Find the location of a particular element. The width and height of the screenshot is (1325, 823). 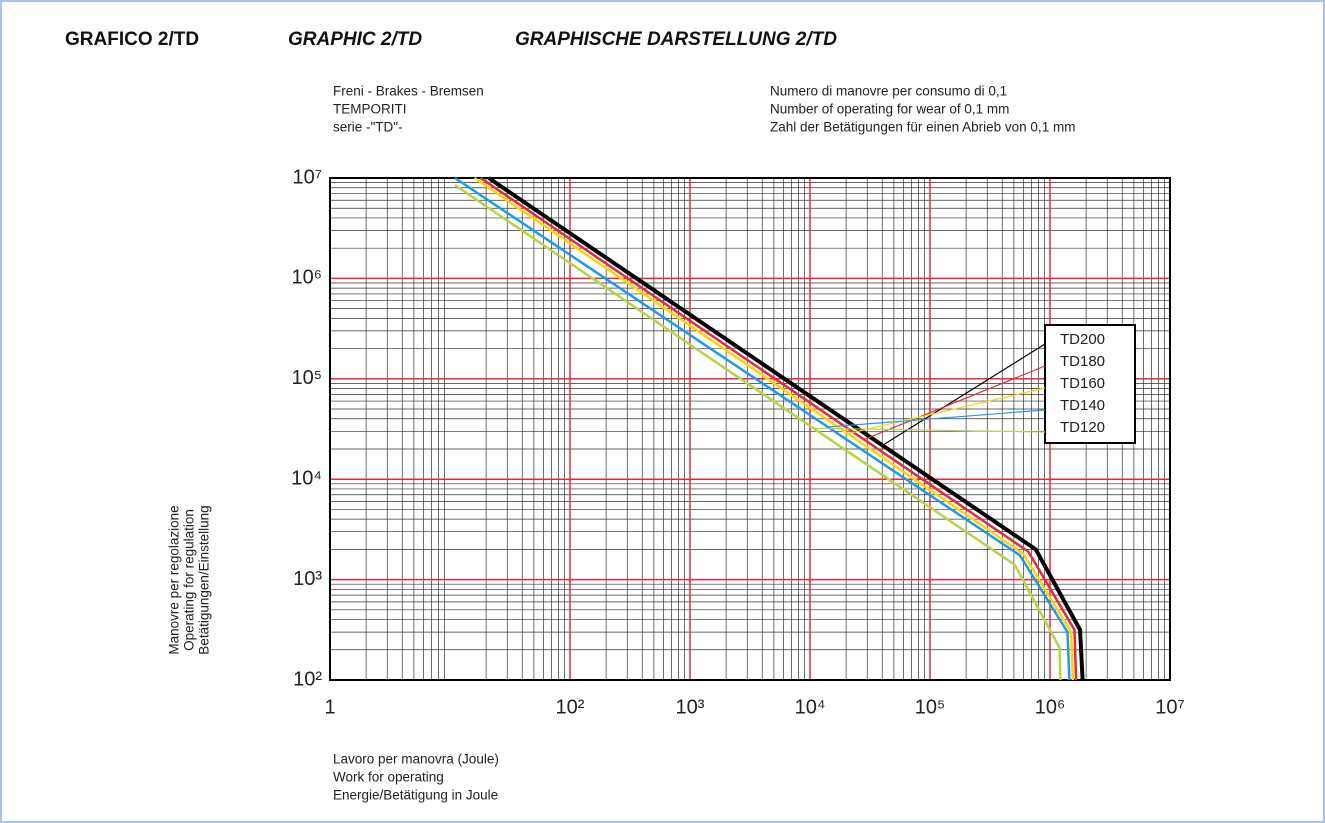

x-tick-label: 10⁴ is located at coordinates (810, 707).